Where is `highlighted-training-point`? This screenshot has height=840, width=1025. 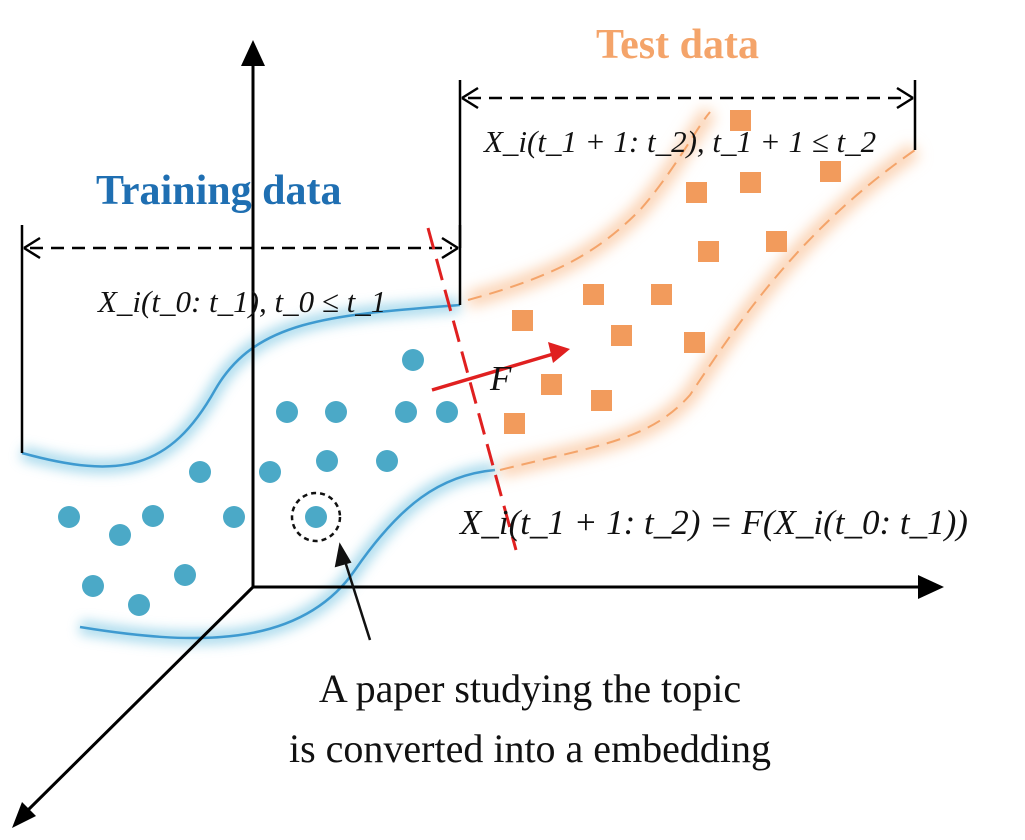
highlighted-training-point is located at coordinates (316, 517).